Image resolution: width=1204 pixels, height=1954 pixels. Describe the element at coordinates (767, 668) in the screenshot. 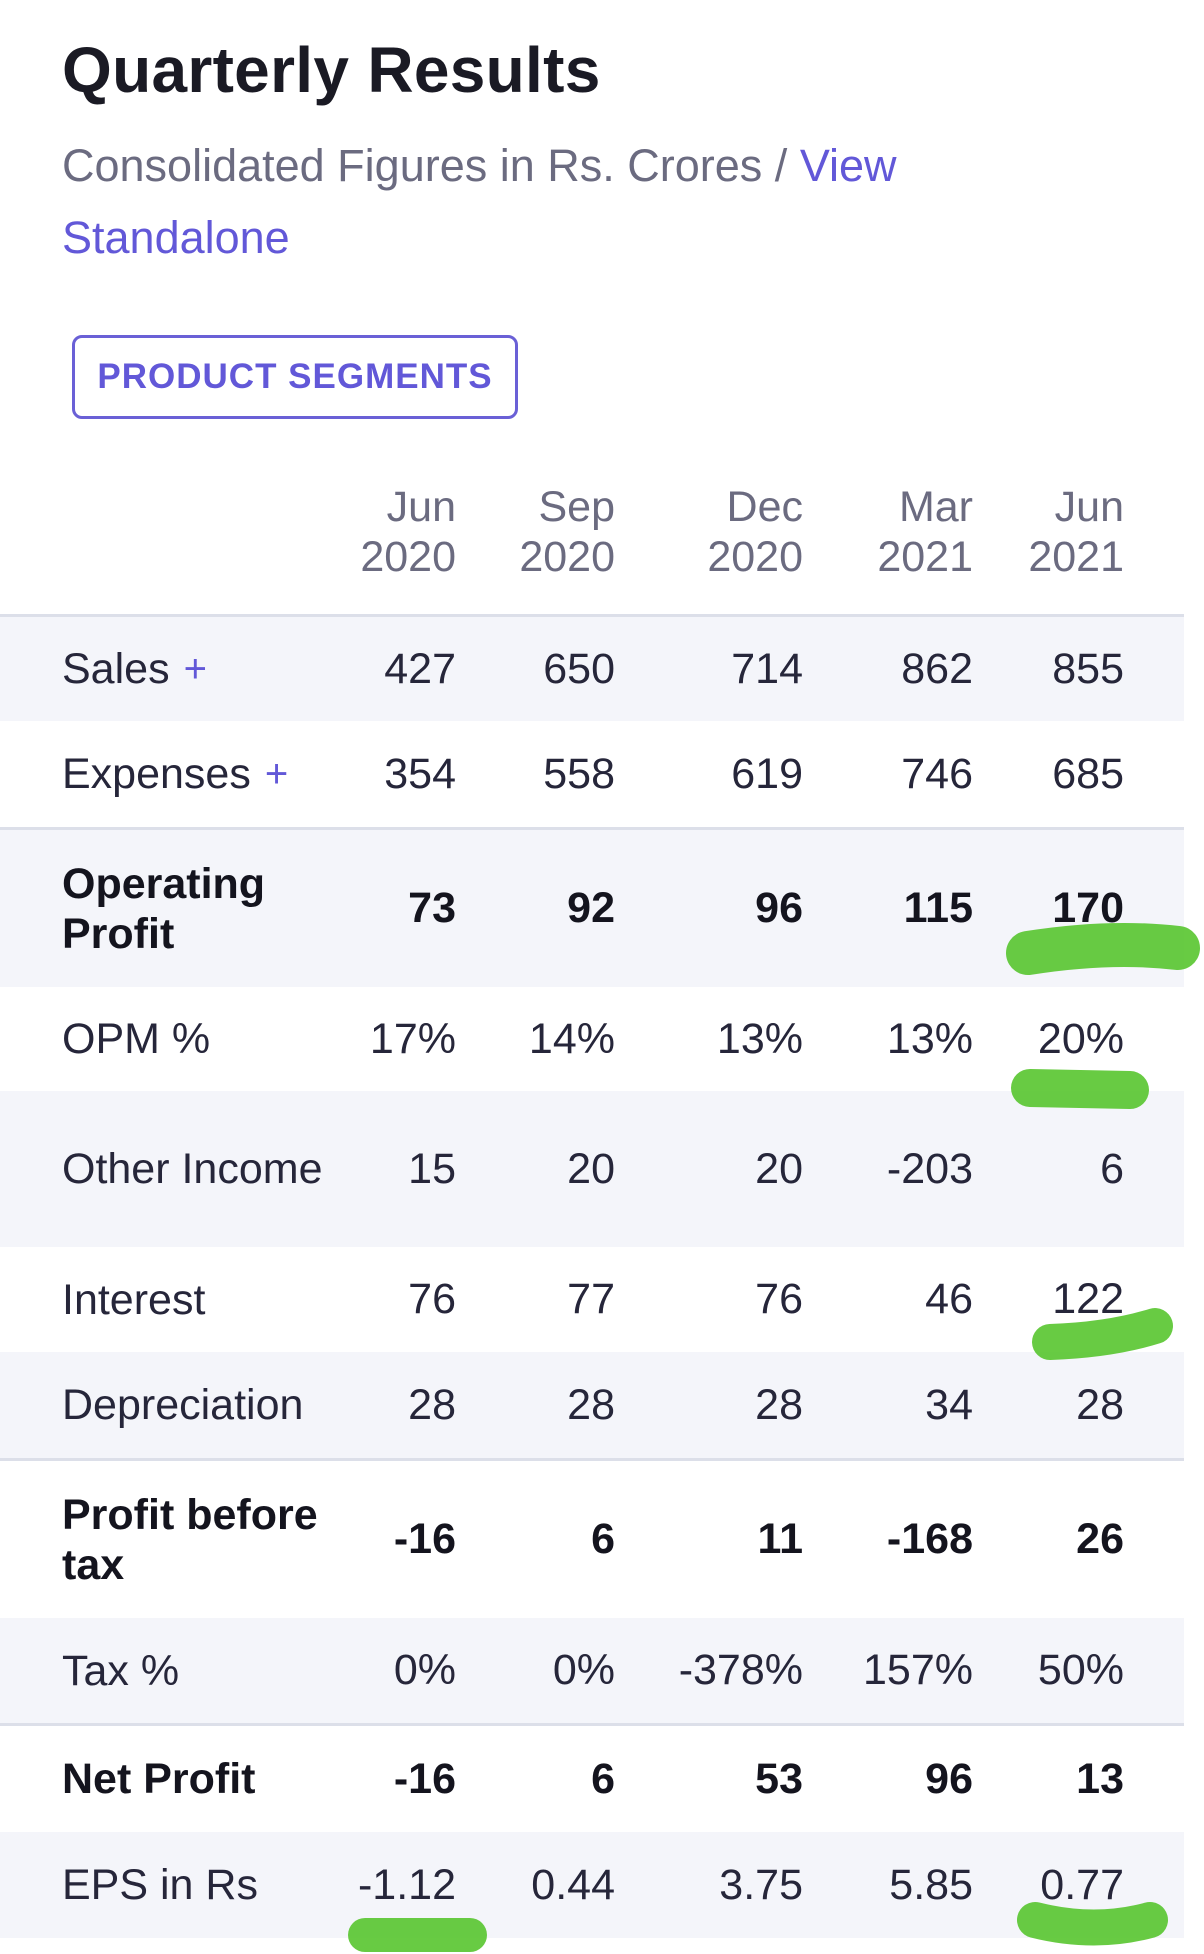

I see `table-cell: 714` at that location.